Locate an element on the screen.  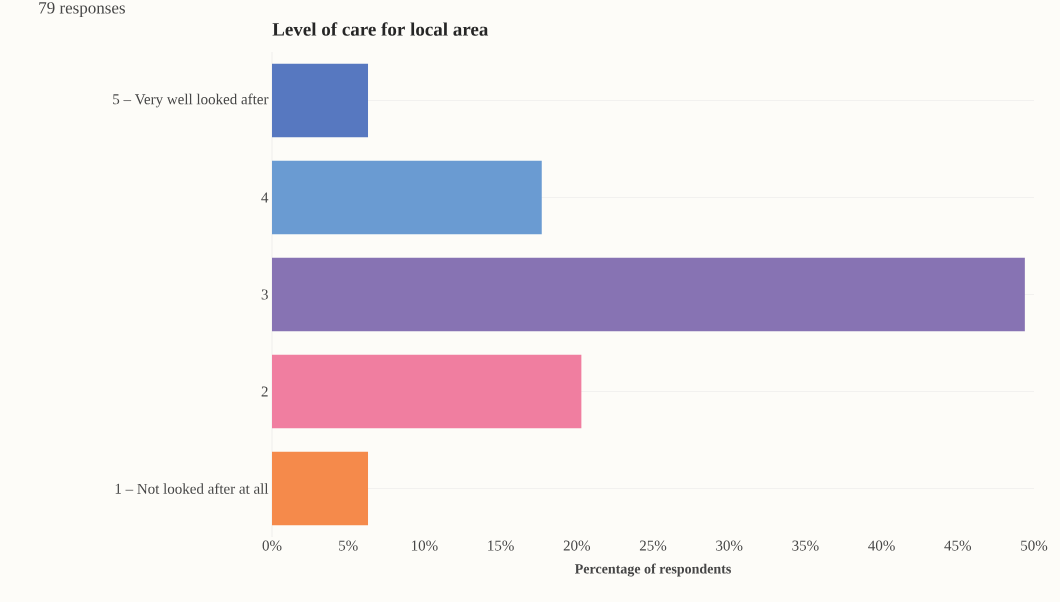
x-tick-label: 20% is located at coordinates (577, 545).